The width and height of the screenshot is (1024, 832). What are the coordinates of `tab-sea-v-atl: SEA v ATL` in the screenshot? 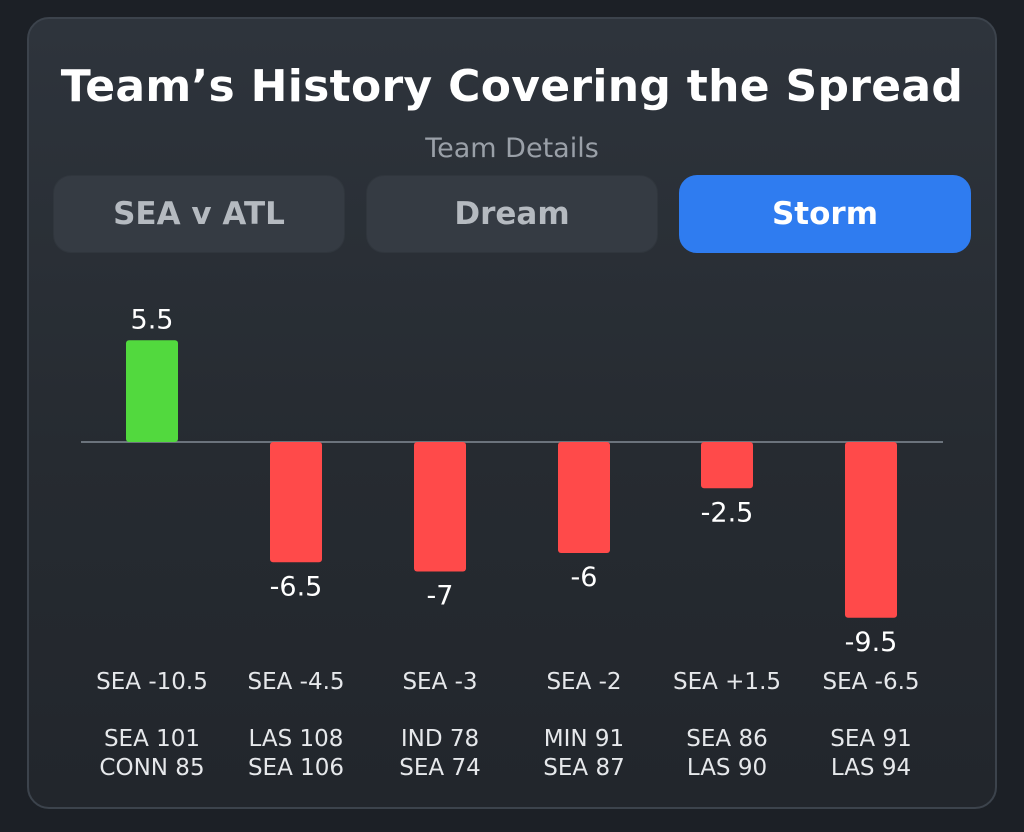 It's located at (199, 214).